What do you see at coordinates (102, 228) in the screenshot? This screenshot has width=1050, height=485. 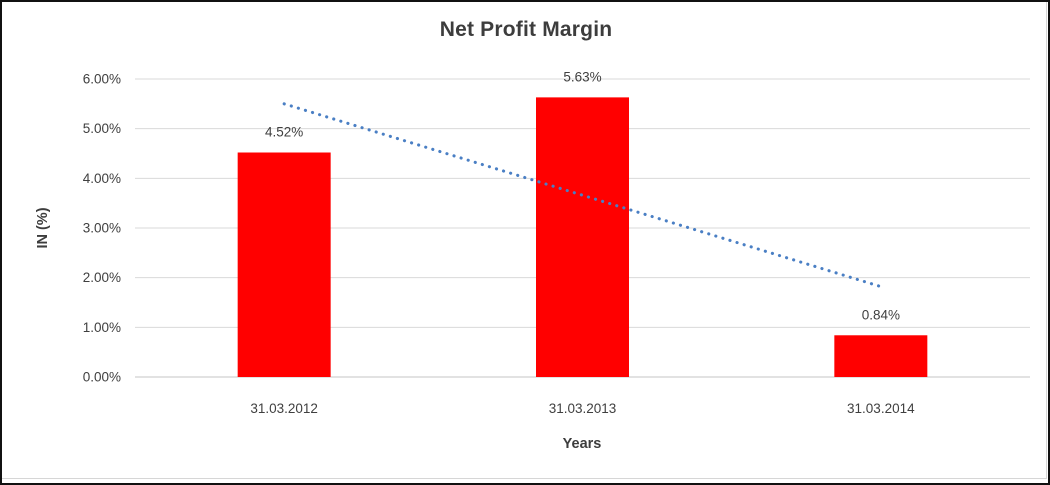 I see `y-tick-label: 3.00%` at bounding box center [102, 228].